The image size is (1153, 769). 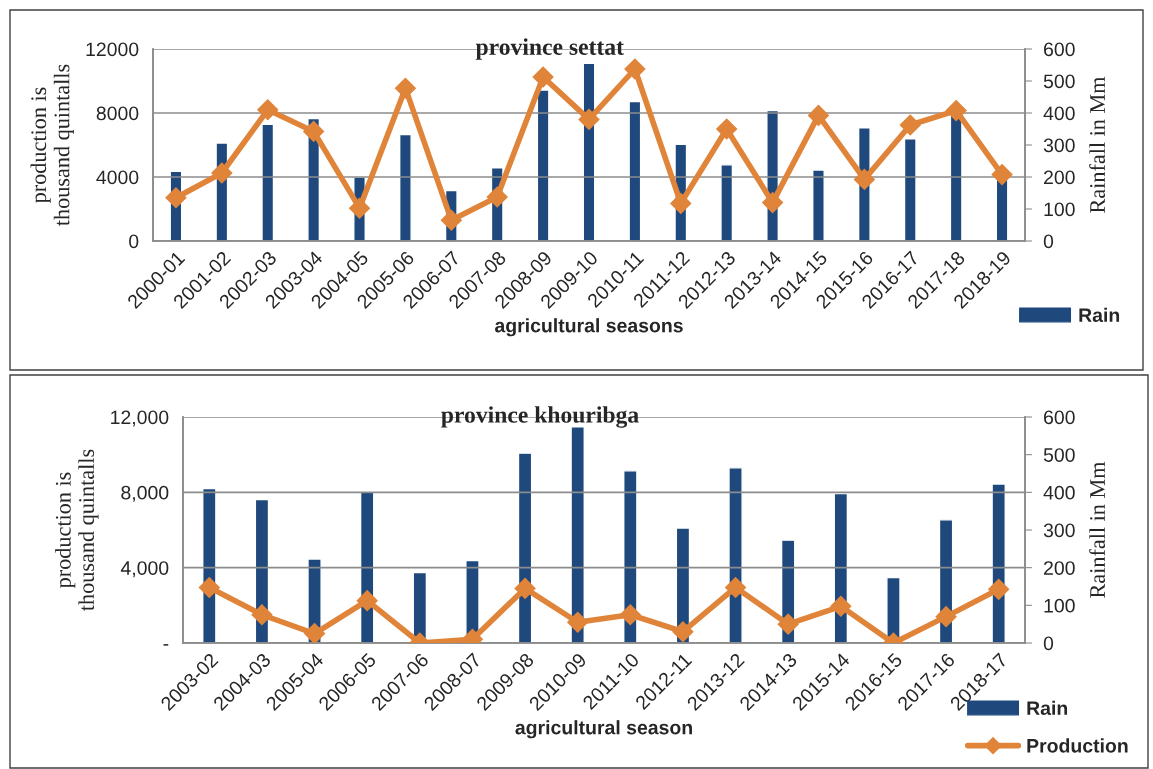 What do you see at coordinates (540, 417) in the screenshot?
I see `chart-title: province khouribga` at bounding box center [540, 417].